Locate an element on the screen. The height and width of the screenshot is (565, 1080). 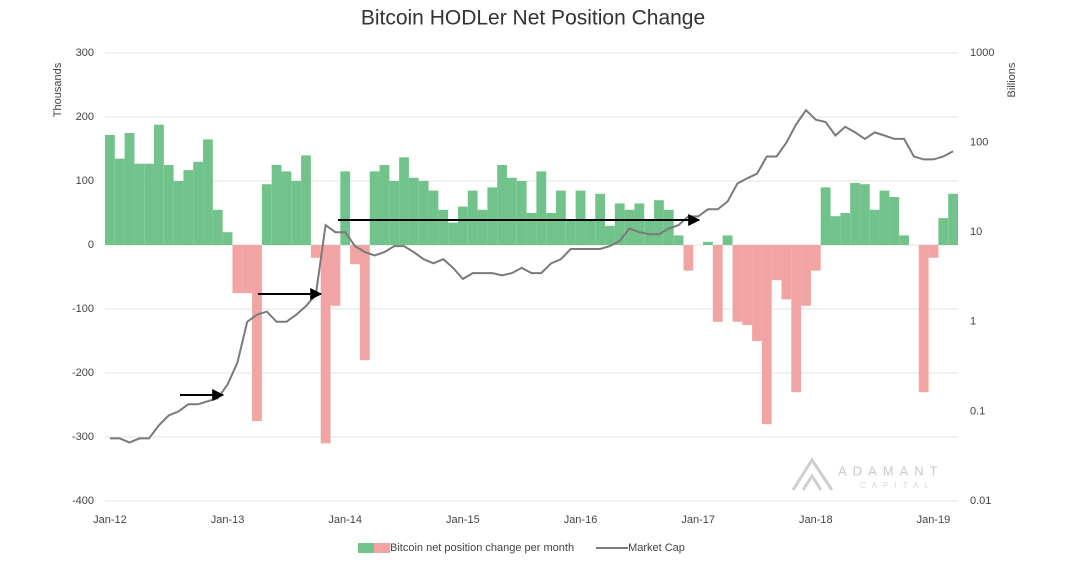
y-tick-label: 100 is located at coordinates (85, 181).